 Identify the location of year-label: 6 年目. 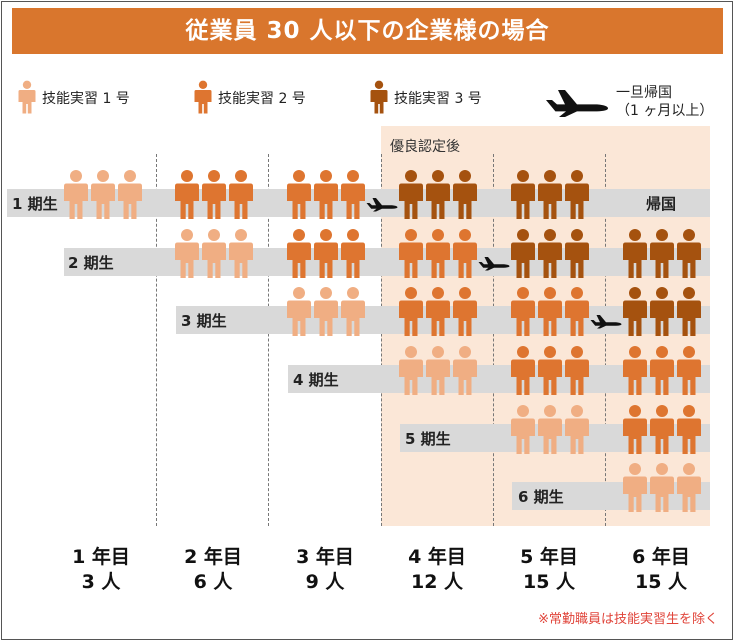
(661, 557).